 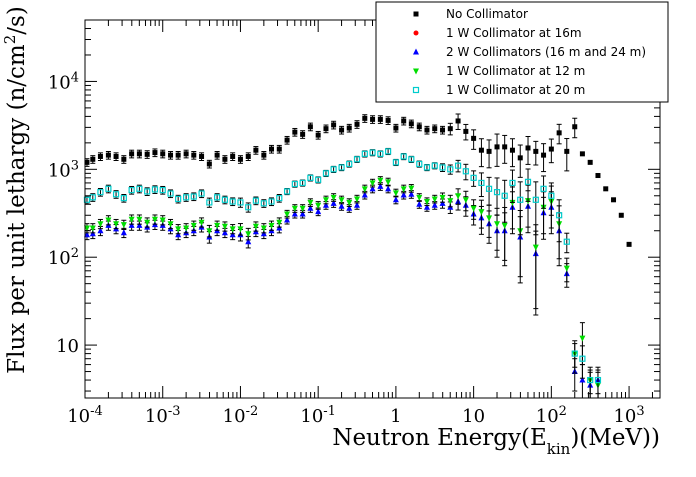 What do you see at coordinates (515, 90) in the screenshot?
I see `legend-label: 1 W Collimator at 20 m` at bounding box center [515, 90].